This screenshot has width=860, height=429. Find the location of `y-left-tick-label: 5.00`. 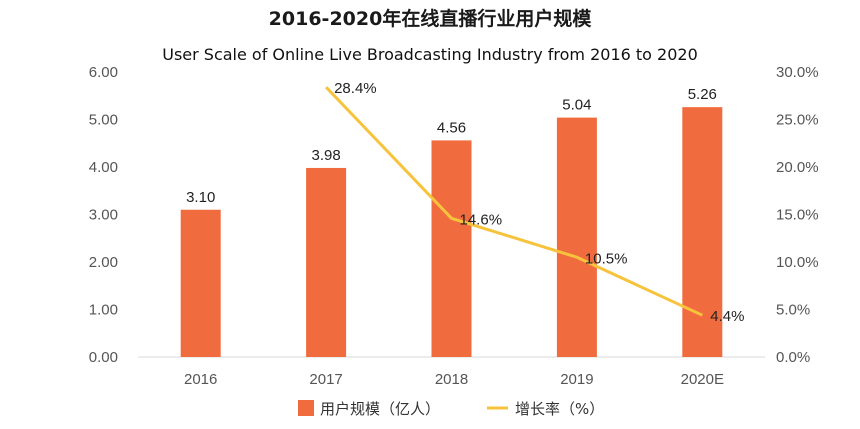

y-left-tick-label: 5.00 is located at coordinates (103, 120).